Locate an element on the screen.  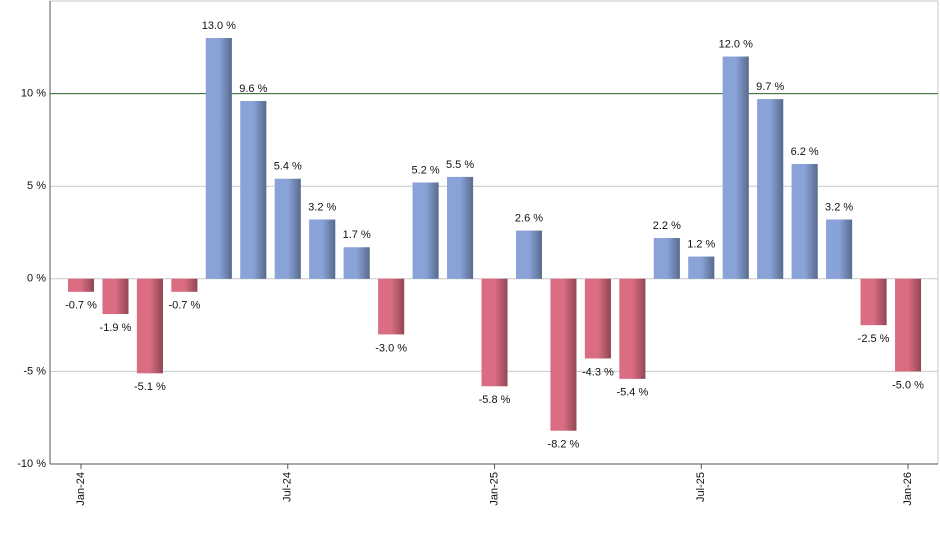
value-label: 2.6 % is located at coordinates (529, 219).